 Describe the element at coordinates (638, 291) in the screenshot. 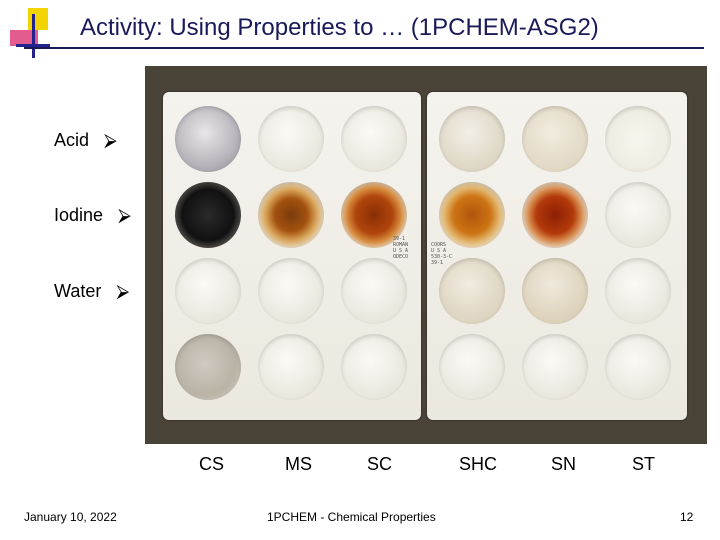

I see `well-water-st` at that location.